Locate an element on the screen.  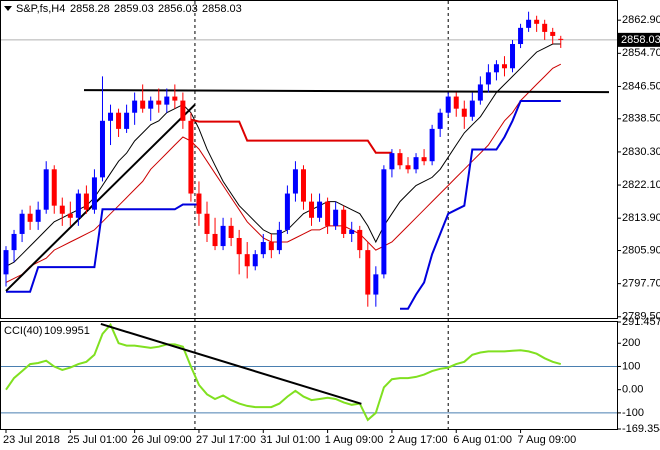
y-tick-label: 2846.50 is located at coordinates (641, 86).